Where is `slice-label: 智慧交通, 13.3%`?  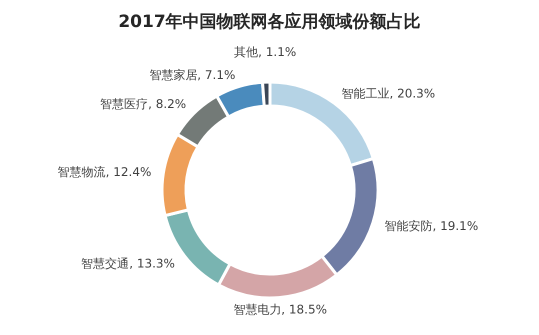
slice-label: 智慧交通, 13.3% is located at coordinates (128, 263).